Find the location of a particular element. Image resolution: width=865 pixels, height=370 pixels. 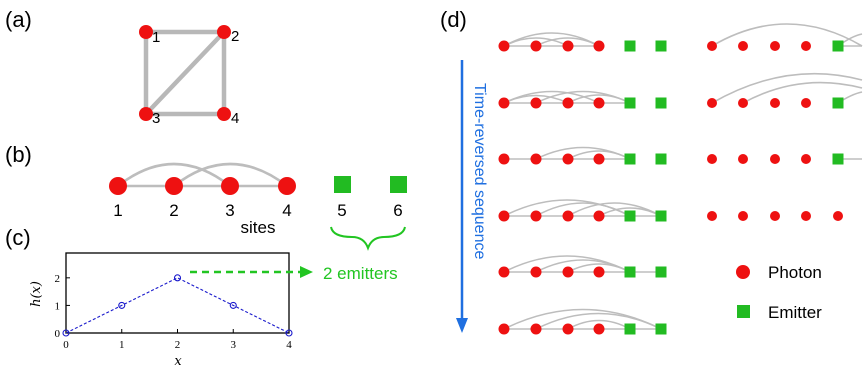

emitter-legend-label: Emitter is located at coordinates (795, 312).